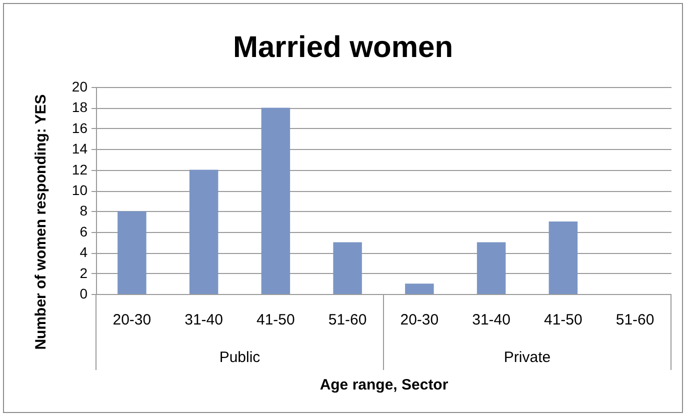  What do you see at coordinates (84, 231) in the screenshot?
I see `y-tick-label: 6` at bounding box center [84, 231].